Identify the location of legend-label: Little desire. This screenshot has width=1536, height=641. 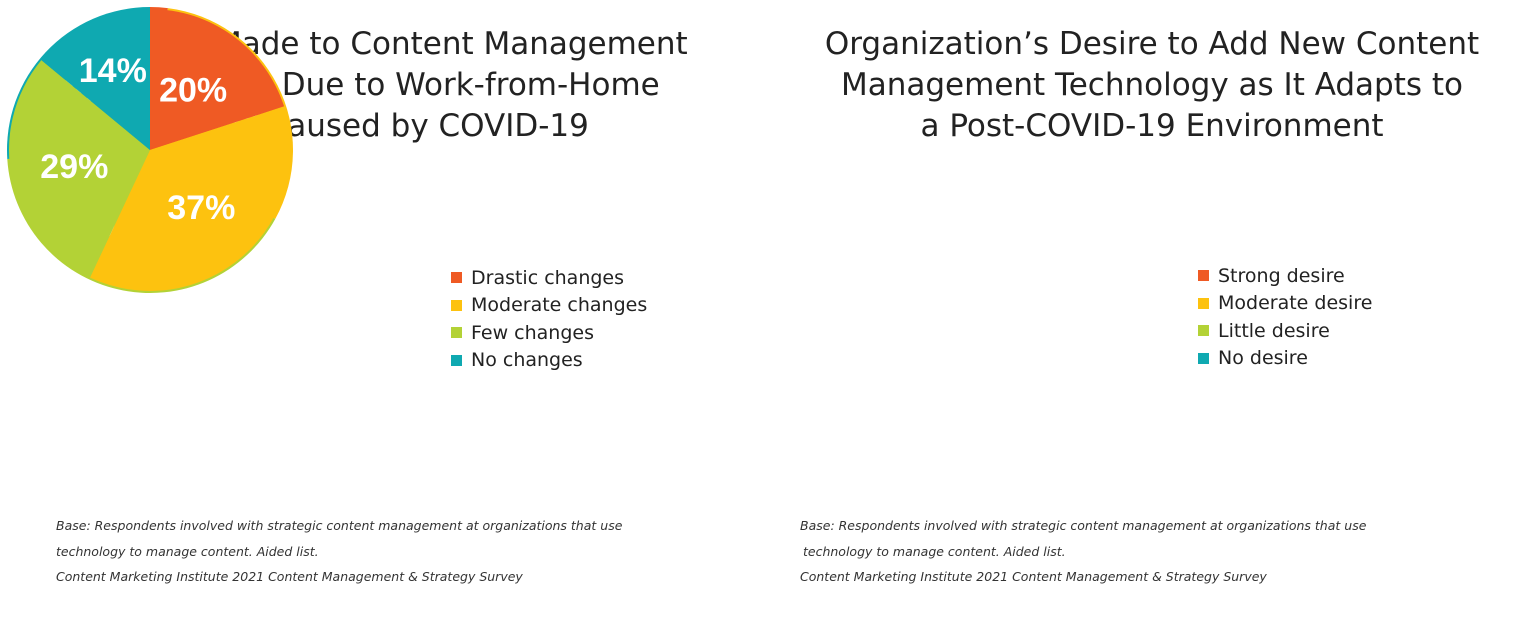
(1274, 330).